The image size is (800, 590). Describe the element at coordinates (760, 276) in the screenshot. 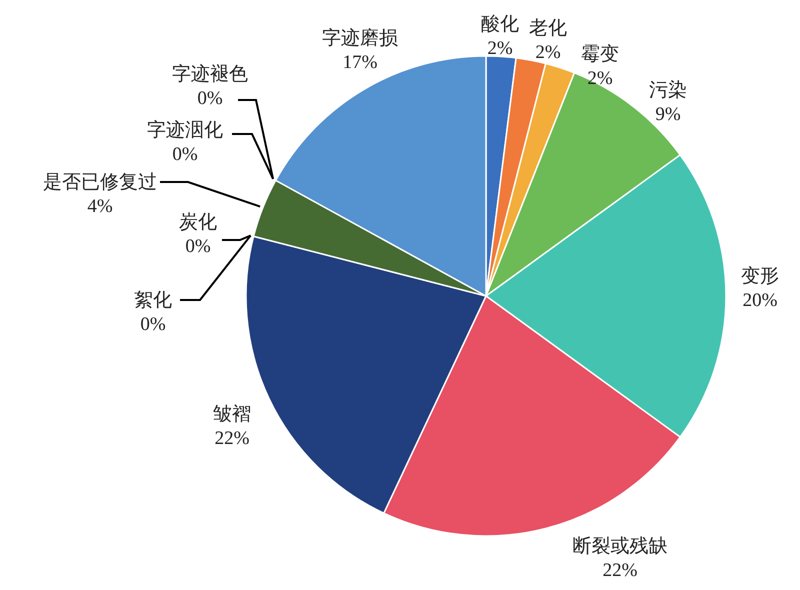

I see `slice-label: 变形` at that location.